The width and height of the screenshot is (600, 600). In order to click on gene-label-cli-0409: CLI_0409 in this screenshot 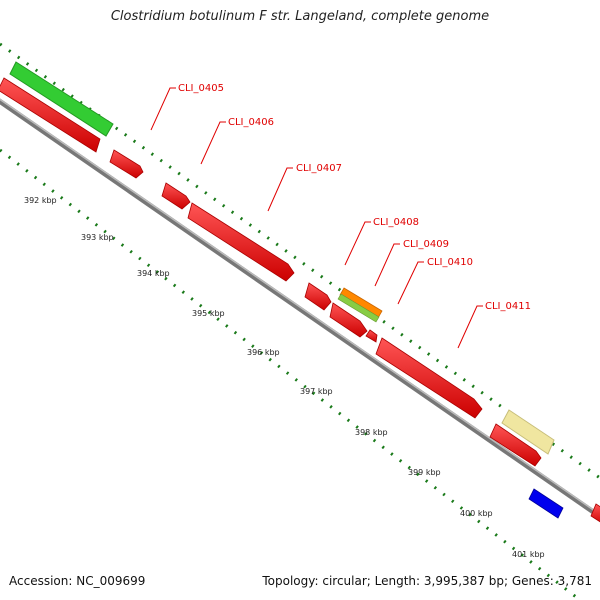, I will do `click(426, 244)`.